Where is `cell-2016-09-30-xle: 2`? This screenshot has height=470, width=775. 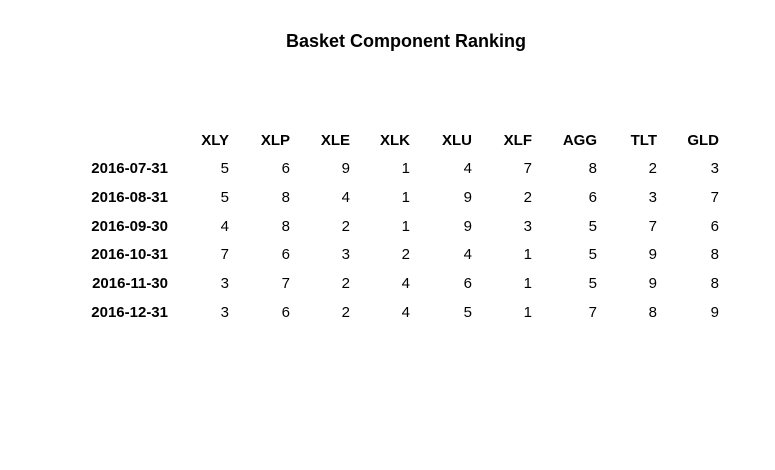 cell-2016-09-30-xle: 2 is located at coordinates (345, 226).